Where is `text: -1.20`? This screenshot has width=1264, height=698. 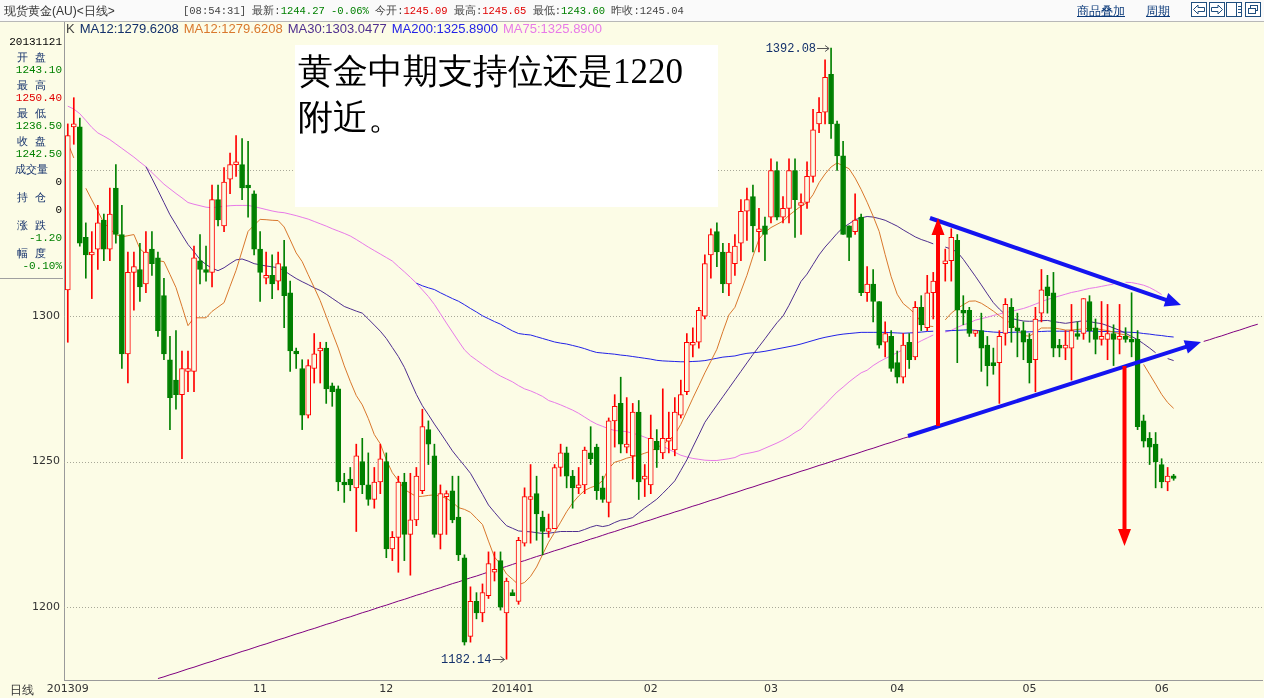
text: -1.20 is located at coordinates (45, 239).